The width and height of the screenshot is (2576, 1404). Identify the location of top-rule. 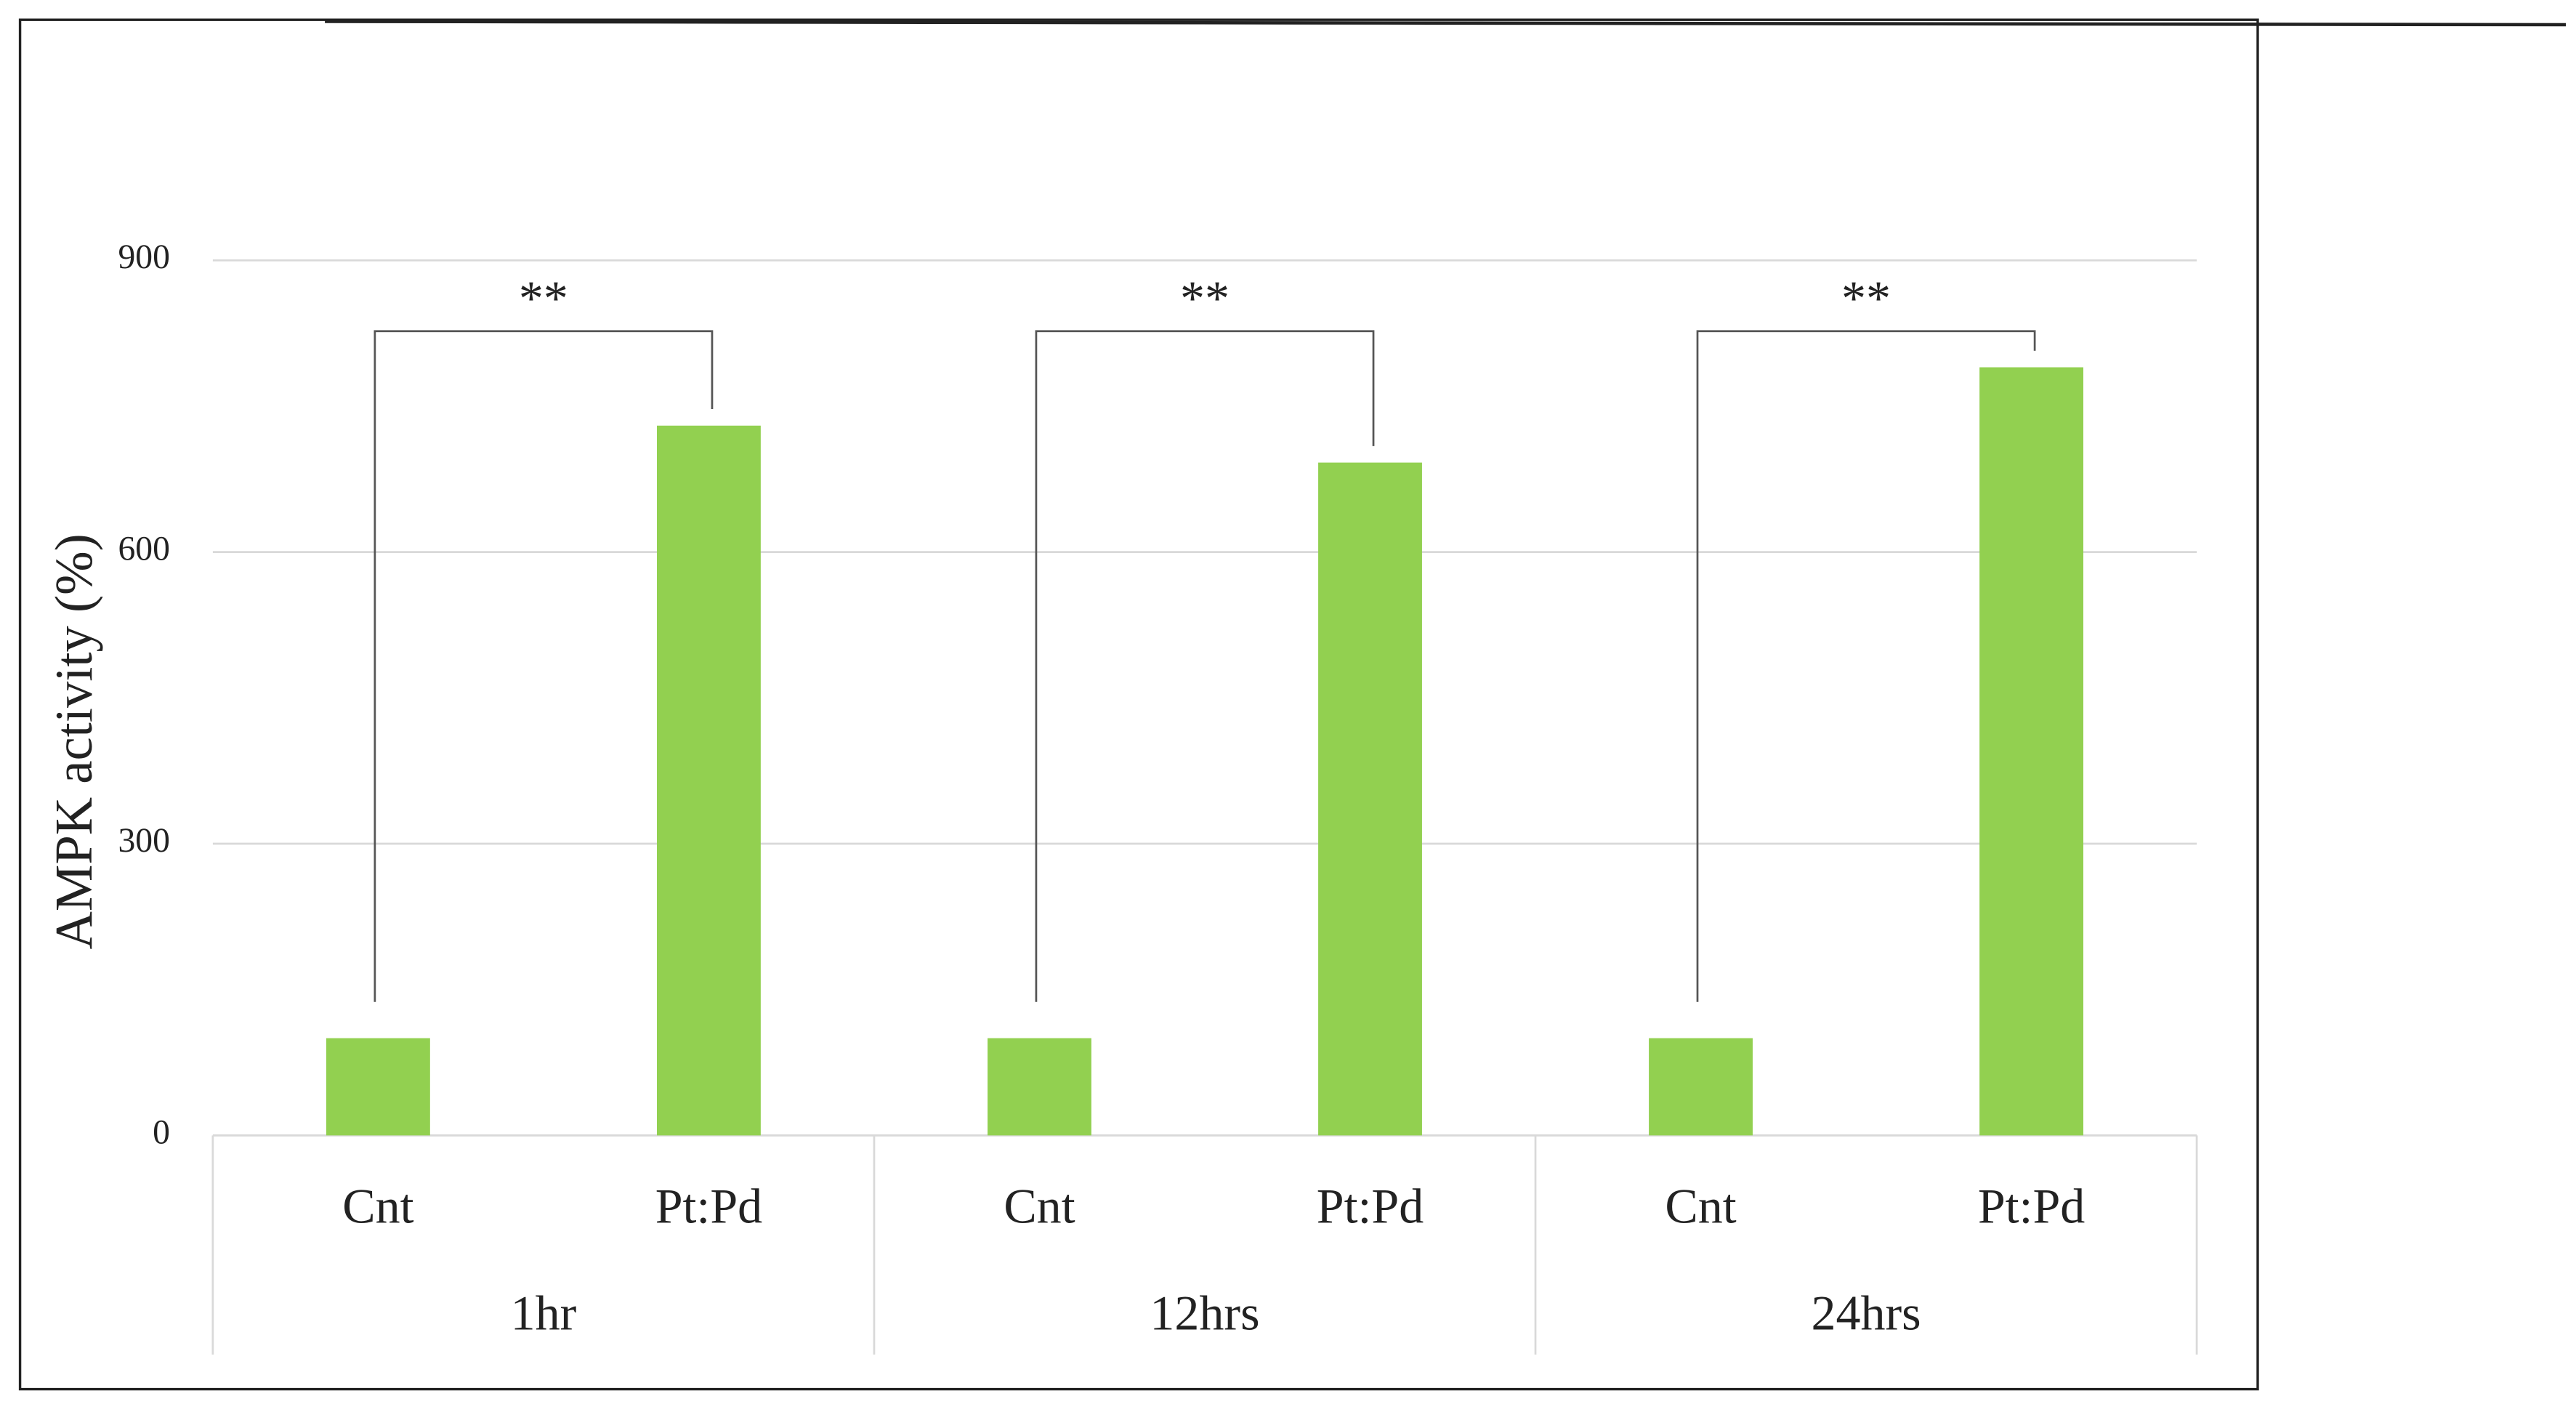
(1446, 23).